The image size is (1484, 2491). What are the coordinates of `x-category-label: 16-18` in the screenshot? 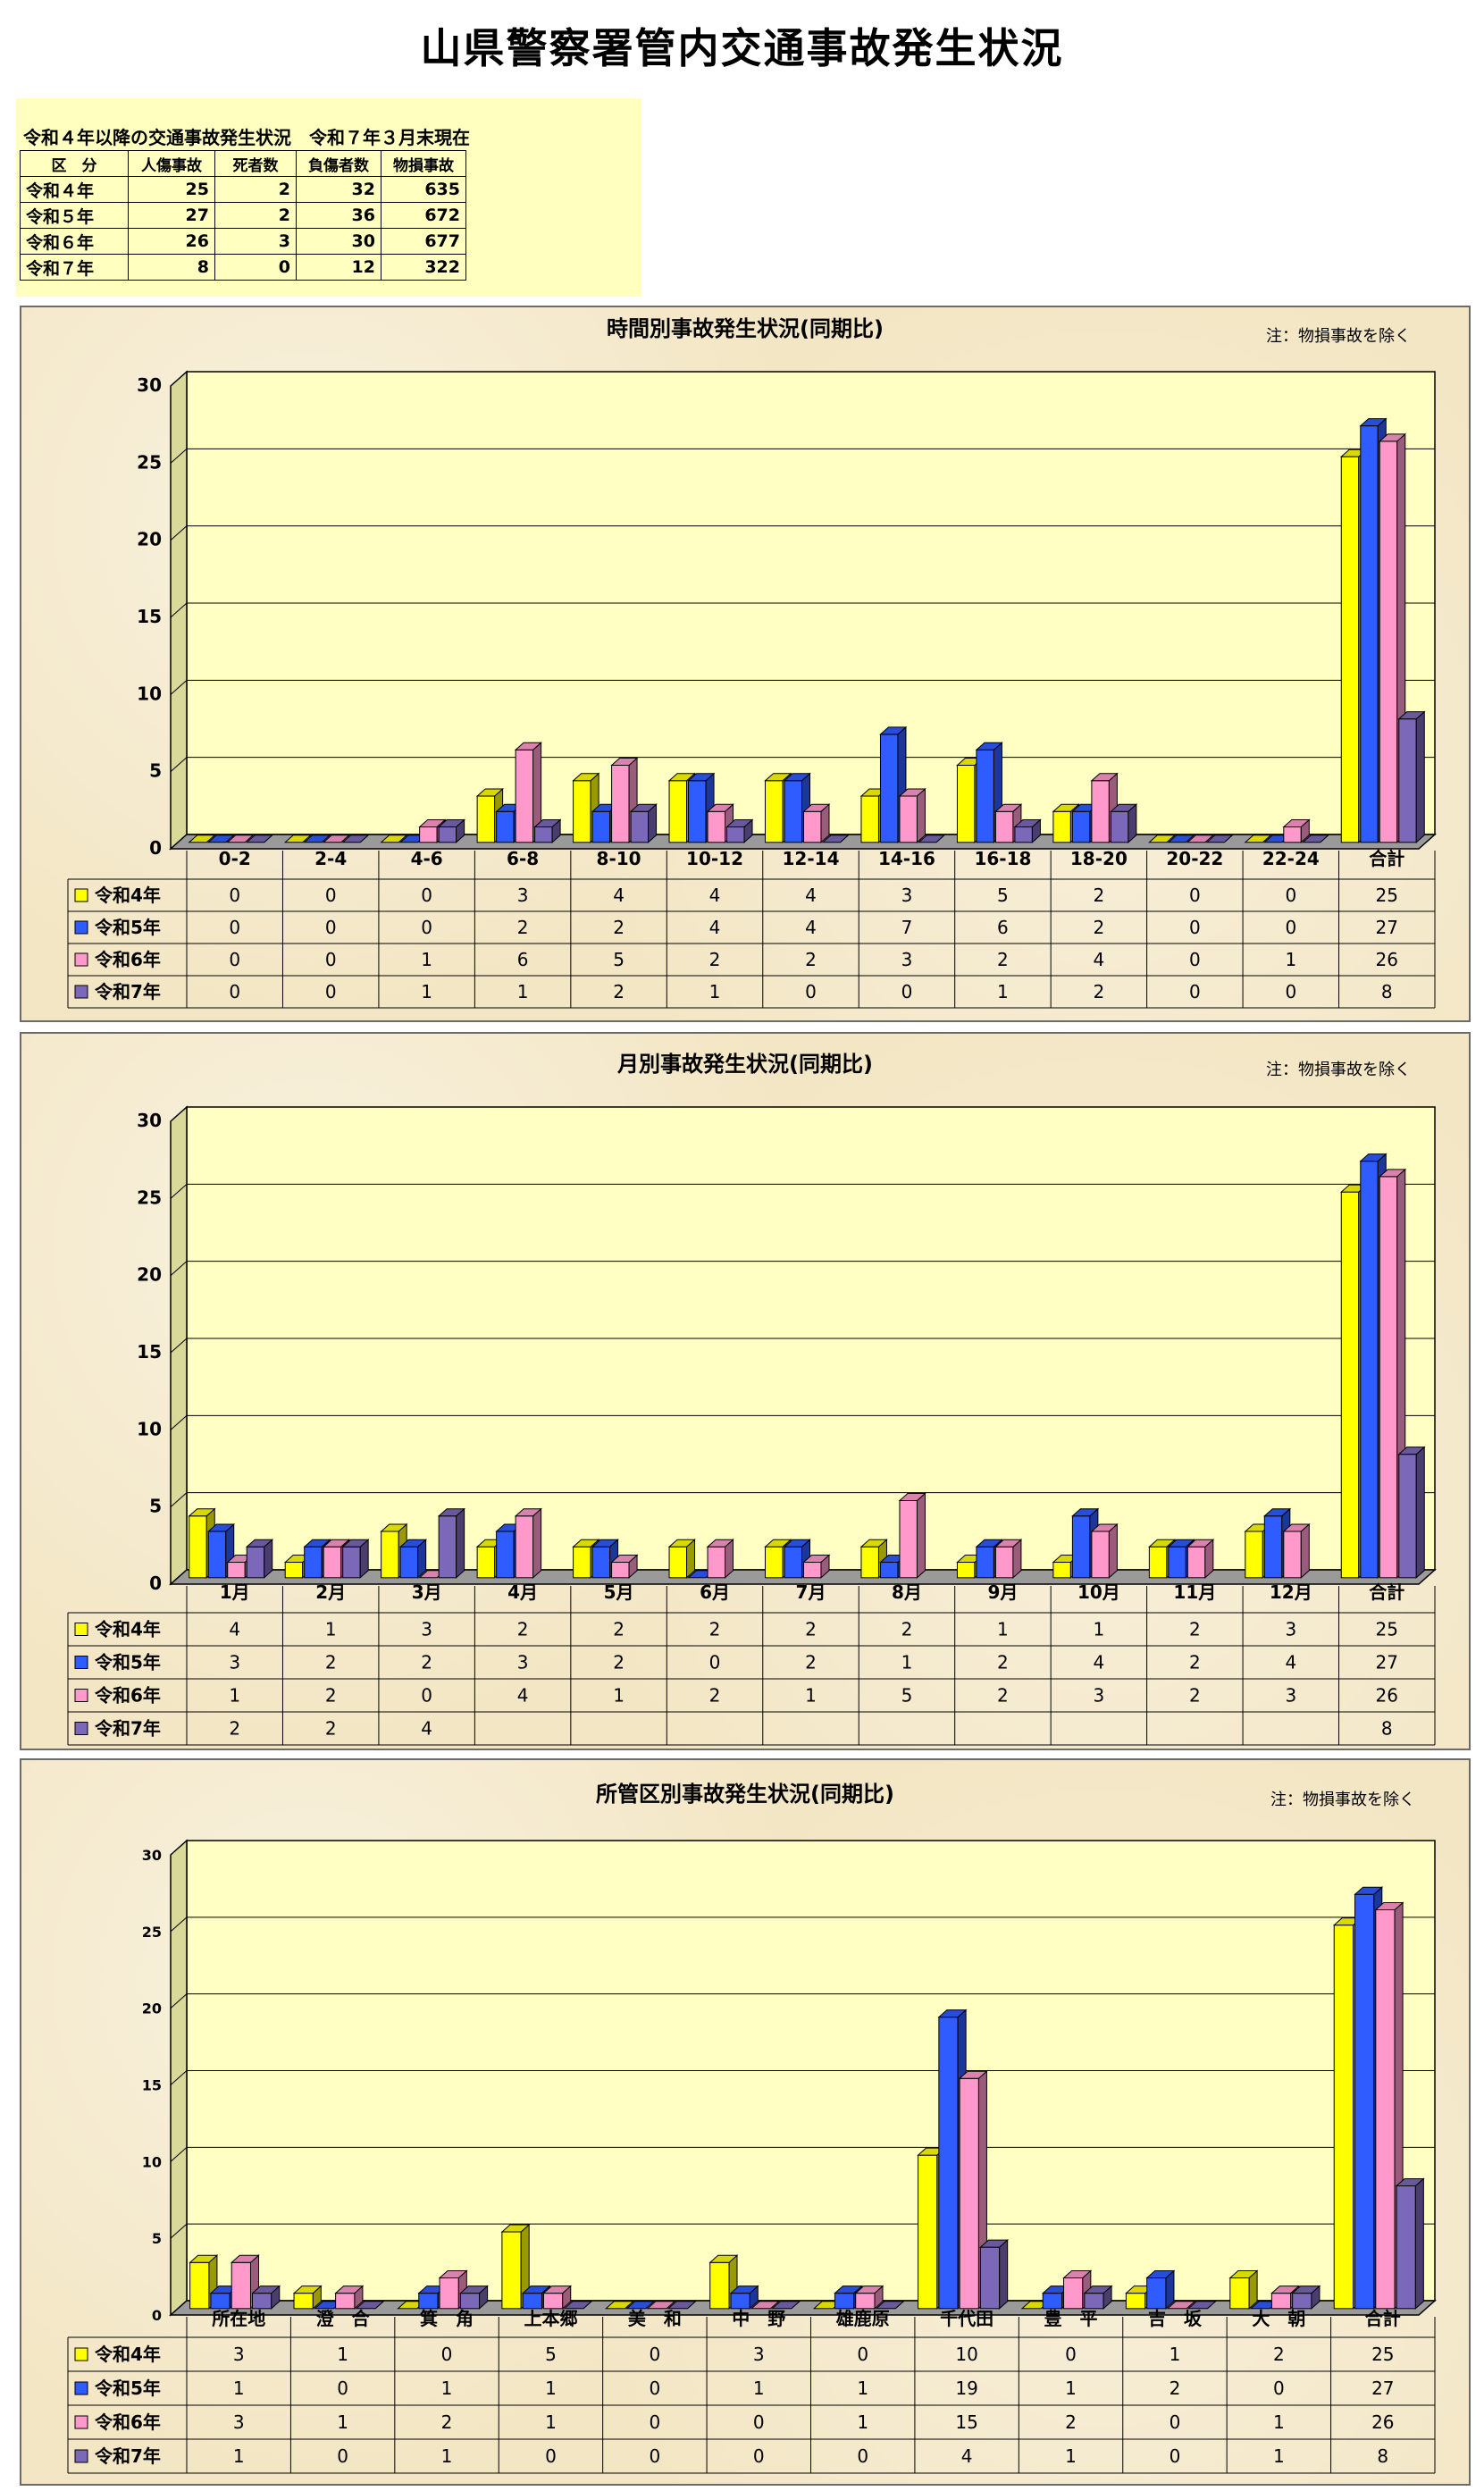 It's located at (1003, 858).